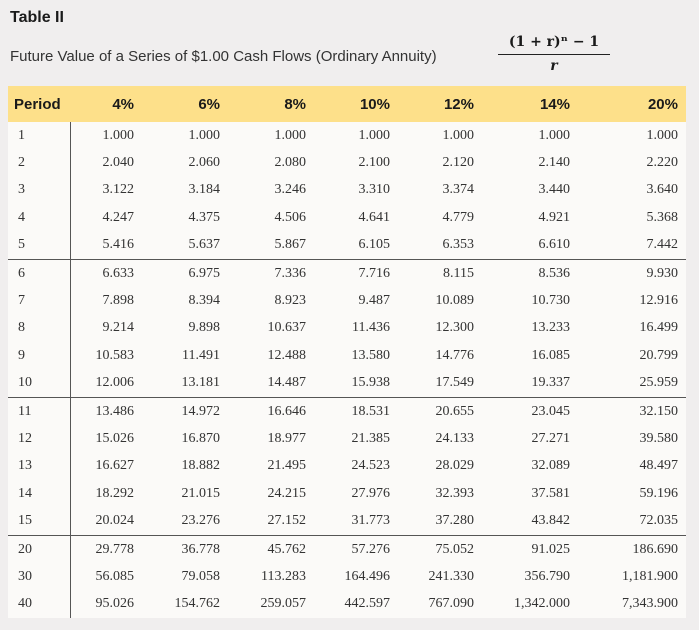 The height and width of the screenshot is (630, 699). What do you see at coordinates (287, 438) in the screenshot?
I see `value-cell: 18.977` at bounding box center [287, 438].